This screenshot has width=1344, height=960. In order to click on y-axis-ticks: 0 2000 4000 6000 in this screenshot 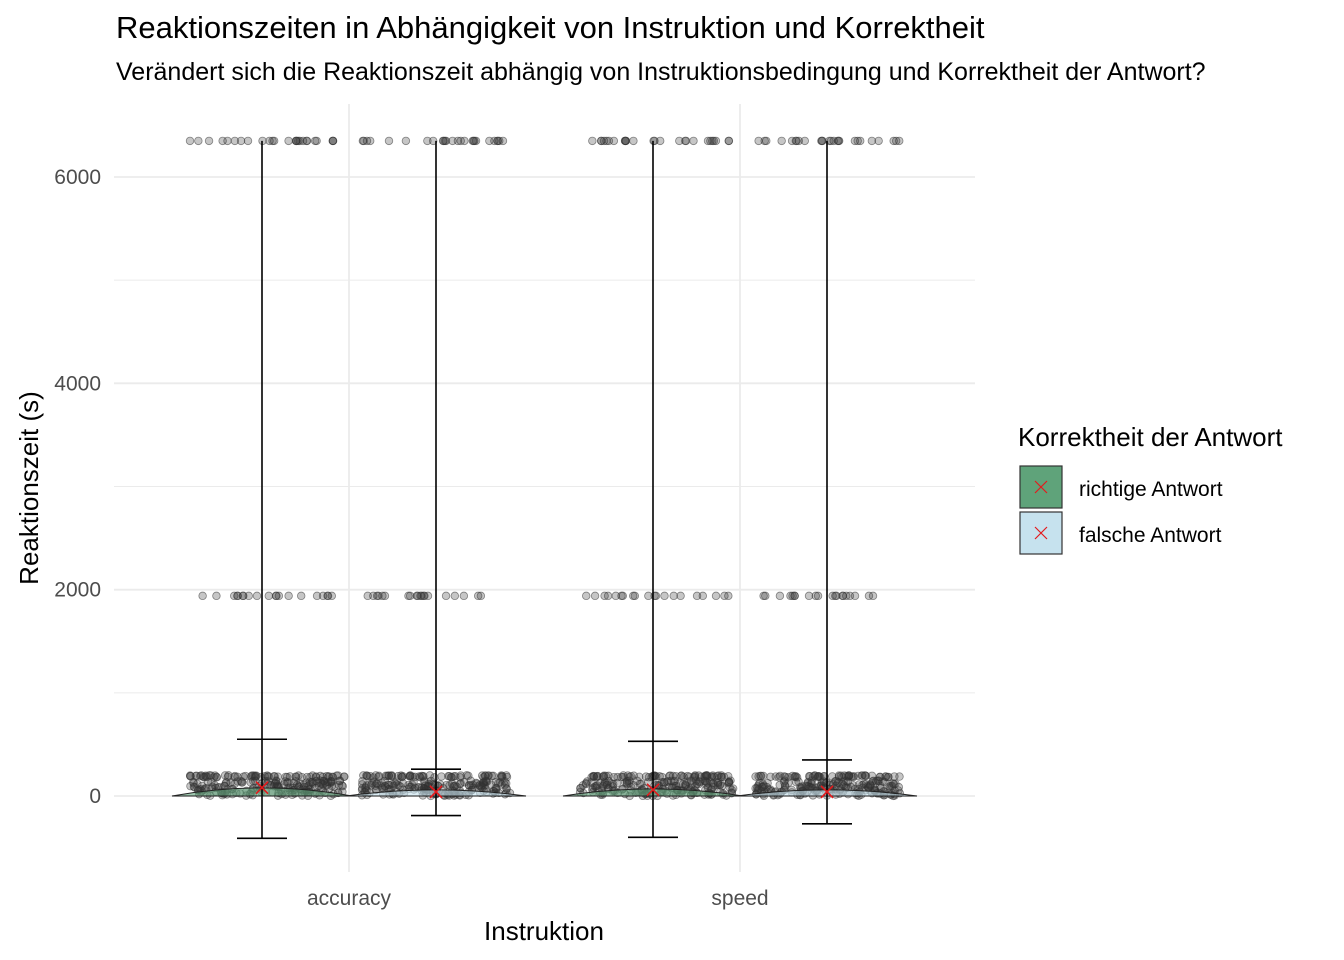, I will do `click(77, 487)`.